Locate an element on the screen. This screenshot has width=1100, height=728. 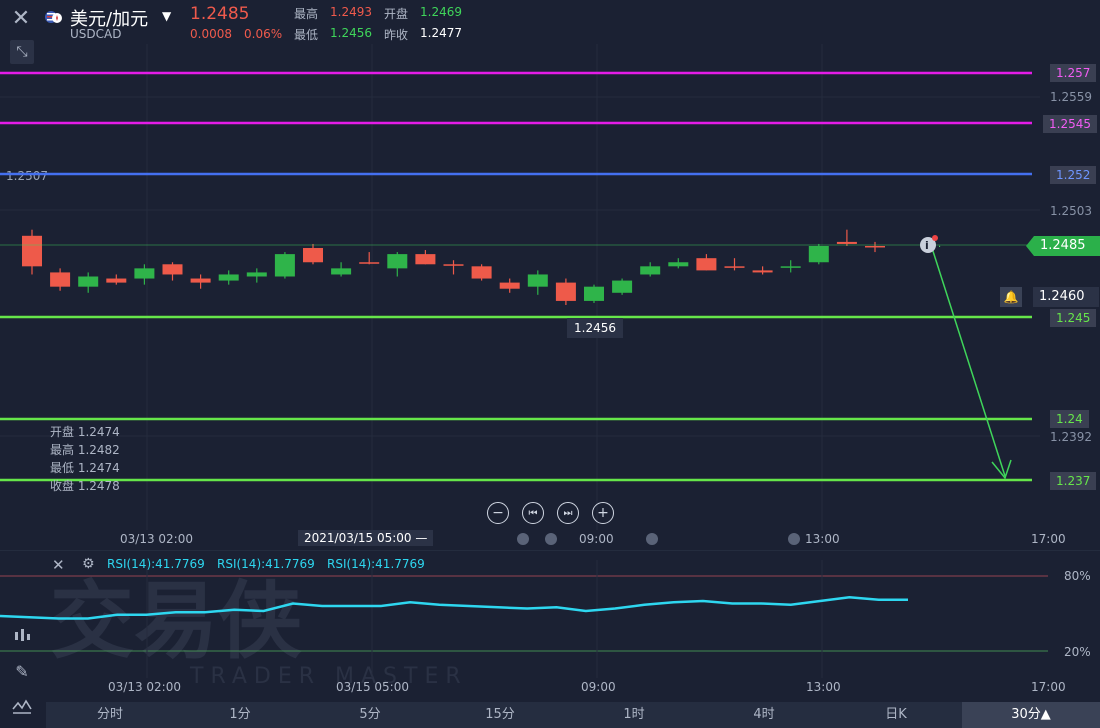
rsi-line is located at coordinates (454, 608).